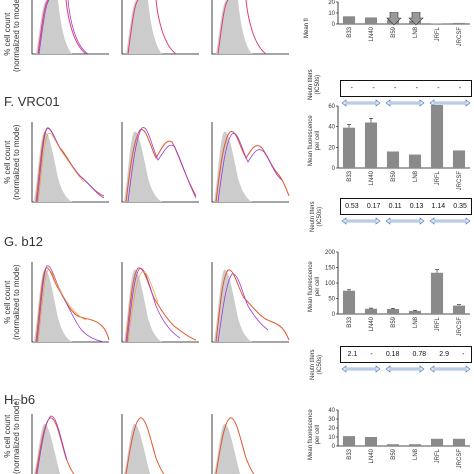 The height and width of the screenshot is (474, 474). What do you see at coordinates (406, 354) in the screenshot?
I see `titer-box-g: 2.1 - 0.18 0.78 2.9 -` at bounding box center [406, 354].